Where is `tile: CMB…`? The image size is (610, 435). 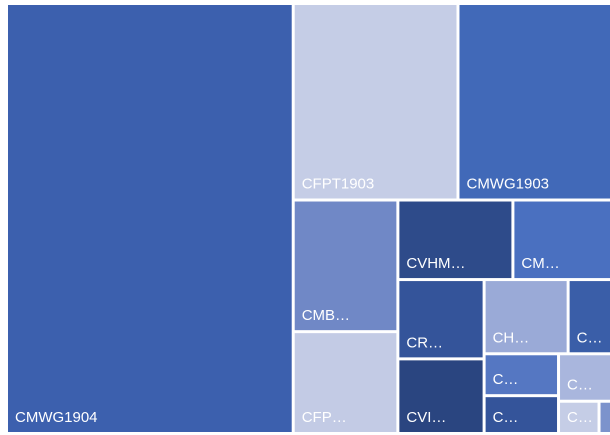
tile: CMB… is located at coordinates (345, 266).